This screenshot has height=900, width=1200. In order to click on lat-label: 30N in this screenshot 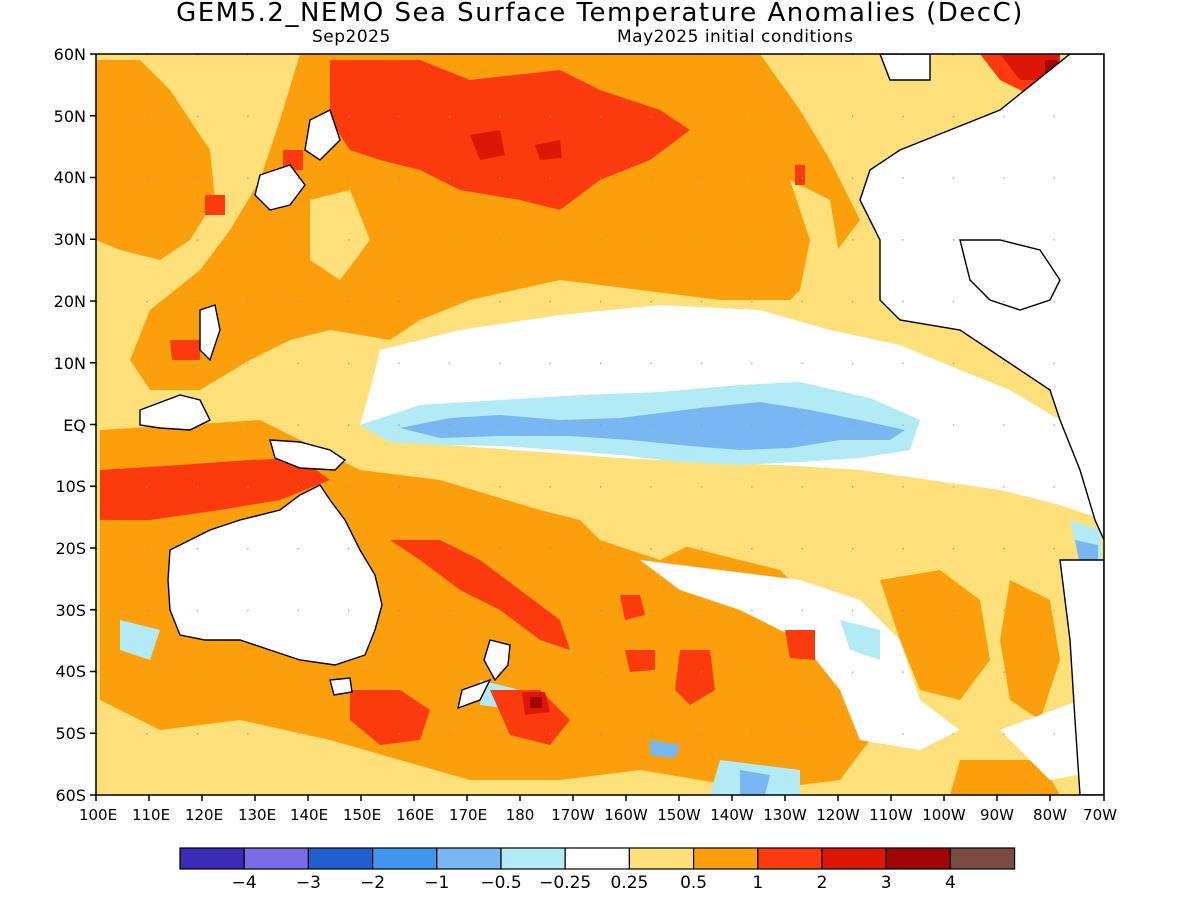, I will do `click(70, 239)`.